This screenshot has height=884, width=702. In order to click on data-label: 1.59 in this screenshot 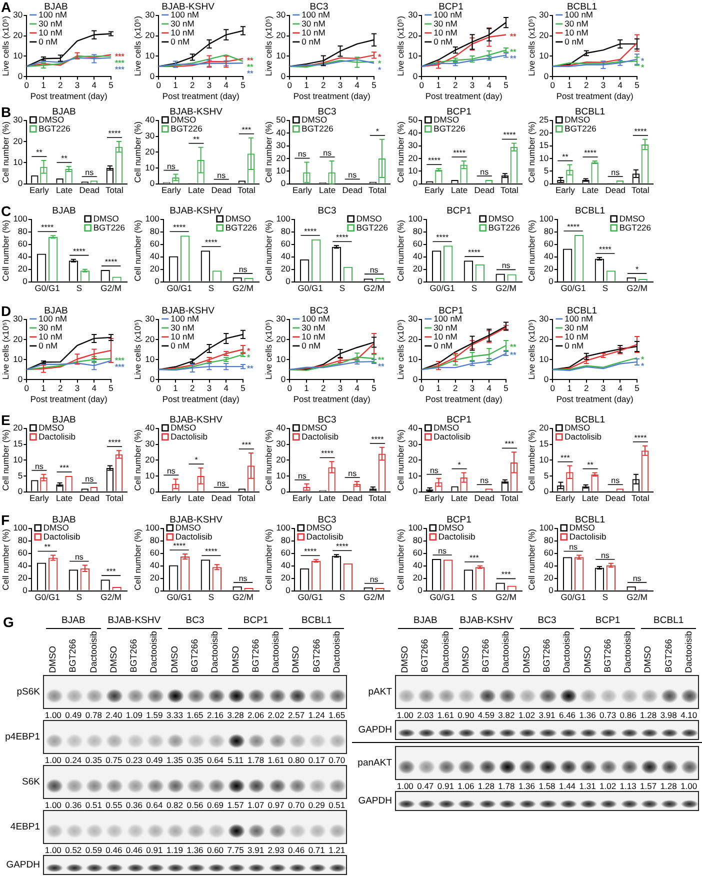, I will do `click(154, 715)`.